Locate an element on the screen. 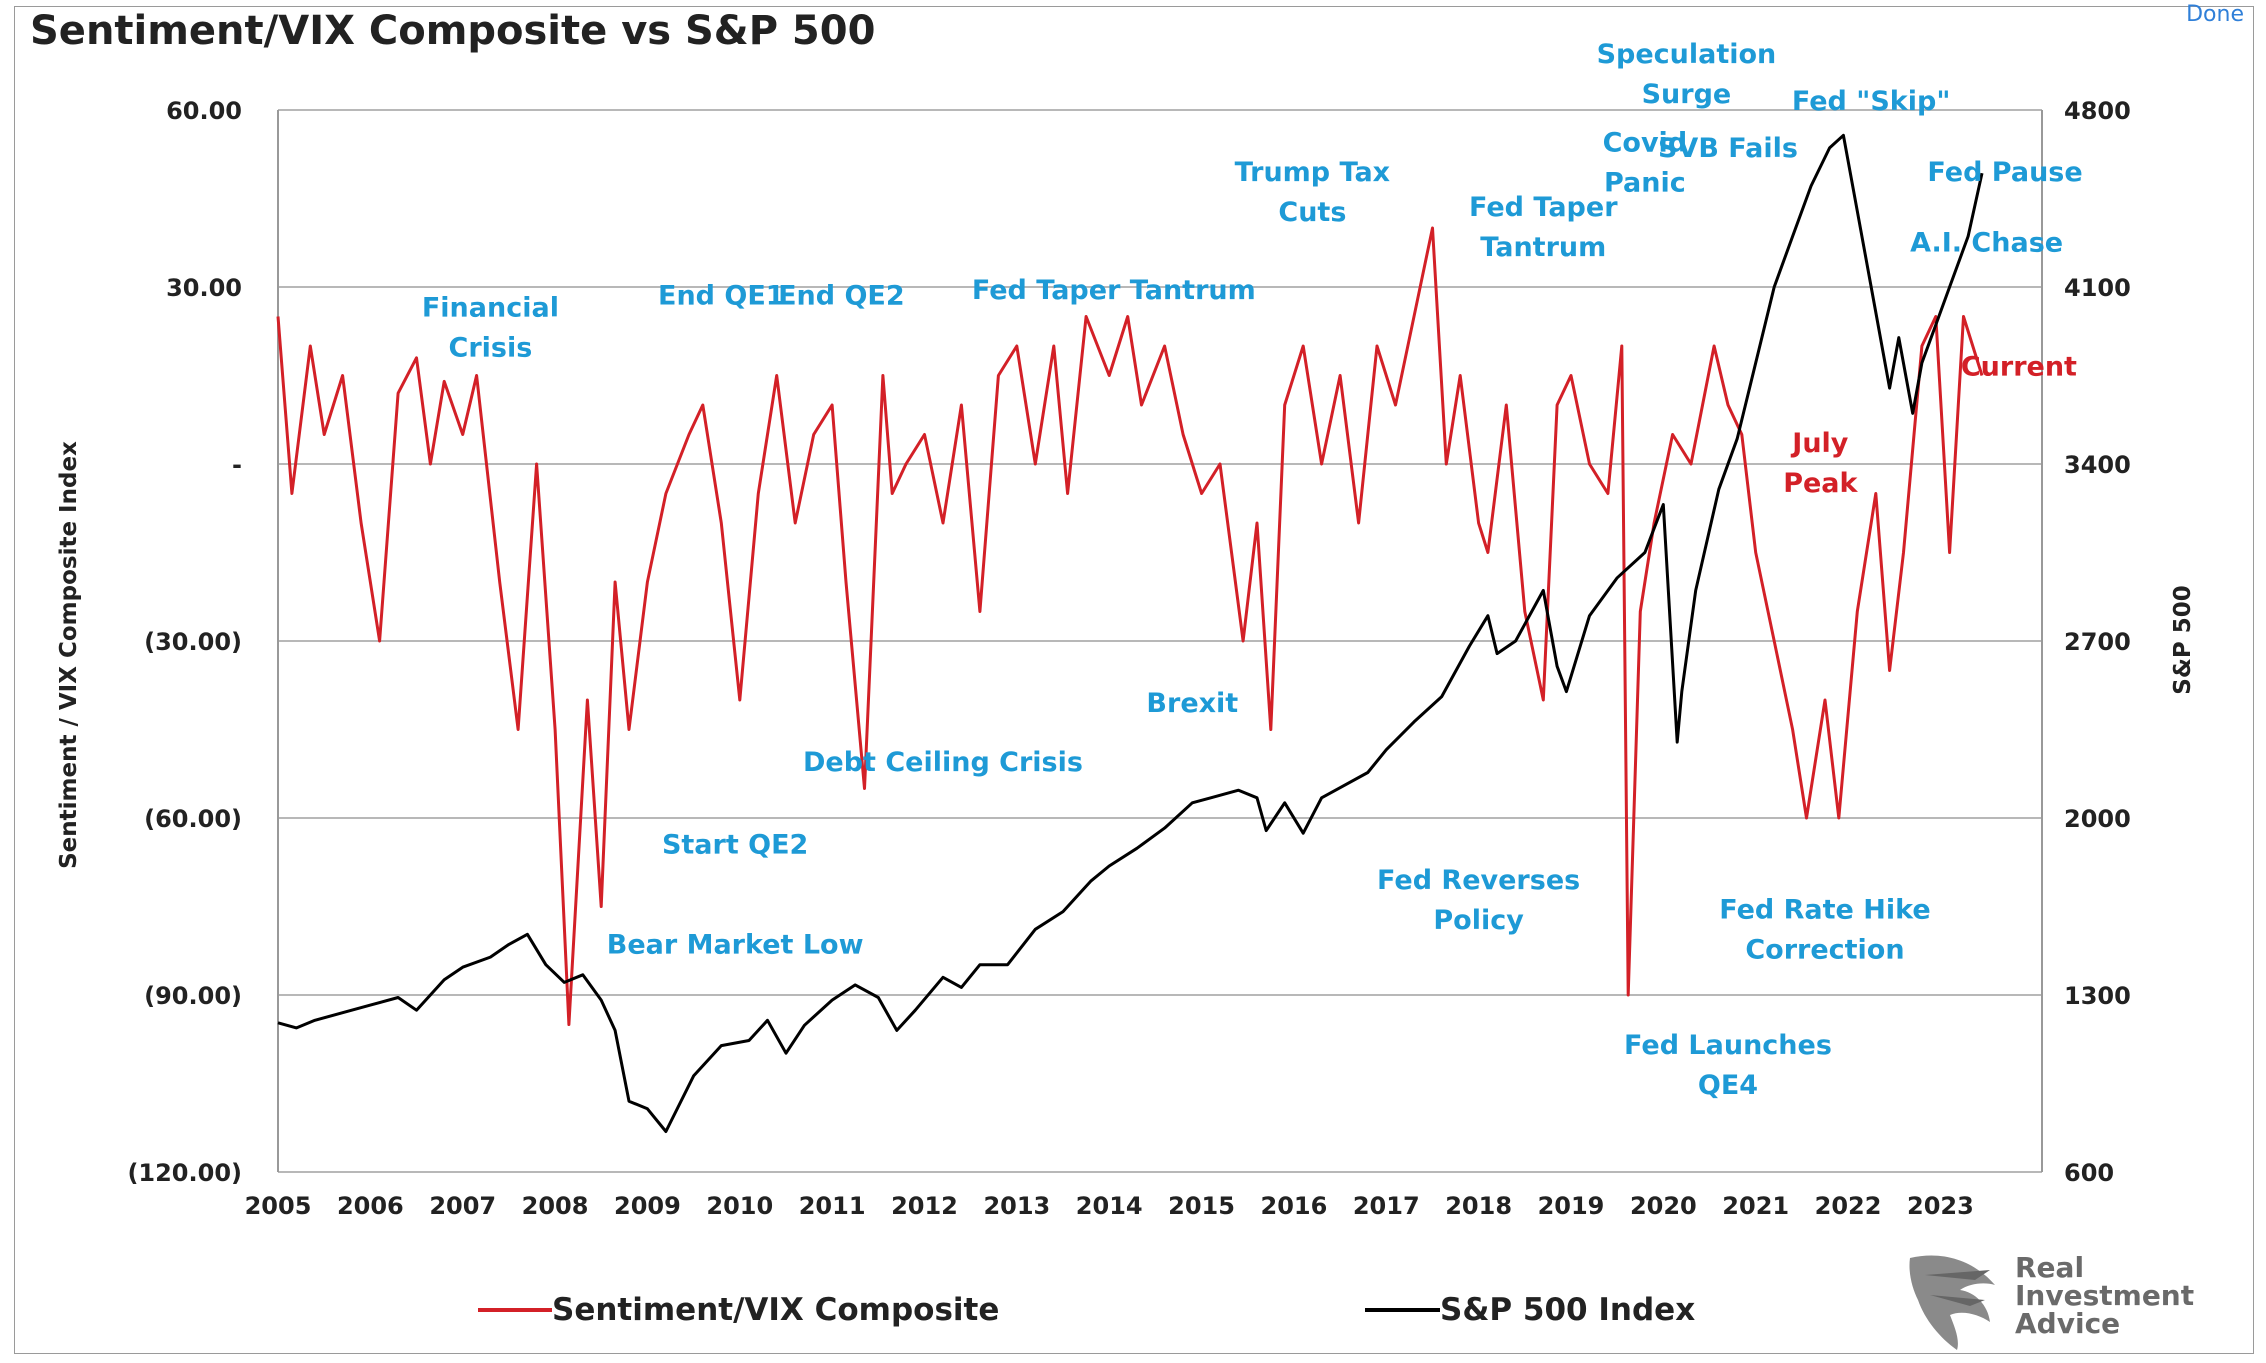 The width and height of the screenshot is (2266, 1363). legend-sentiment-label: Sentiment/VIX Composite is located at coordinates (775, 1310).